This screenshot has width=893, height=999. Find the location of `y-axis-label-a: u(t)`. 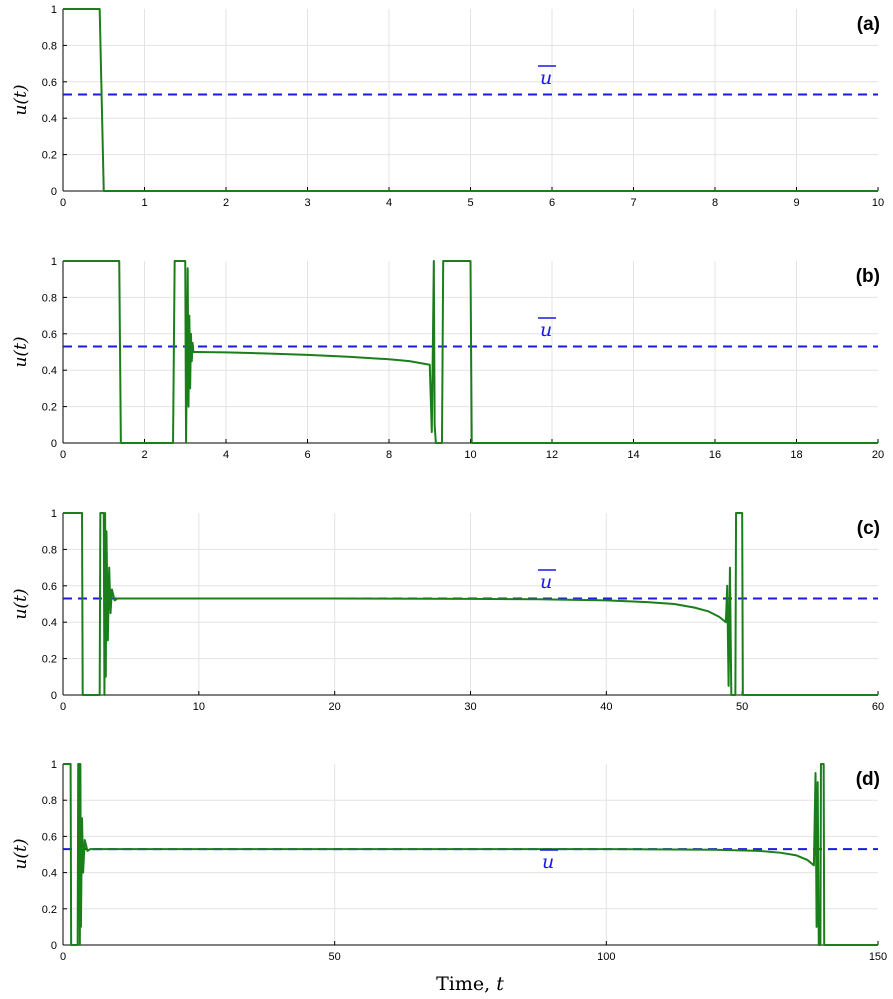

y-axis-label-a: u(t) is located at coordinates (21, 99).